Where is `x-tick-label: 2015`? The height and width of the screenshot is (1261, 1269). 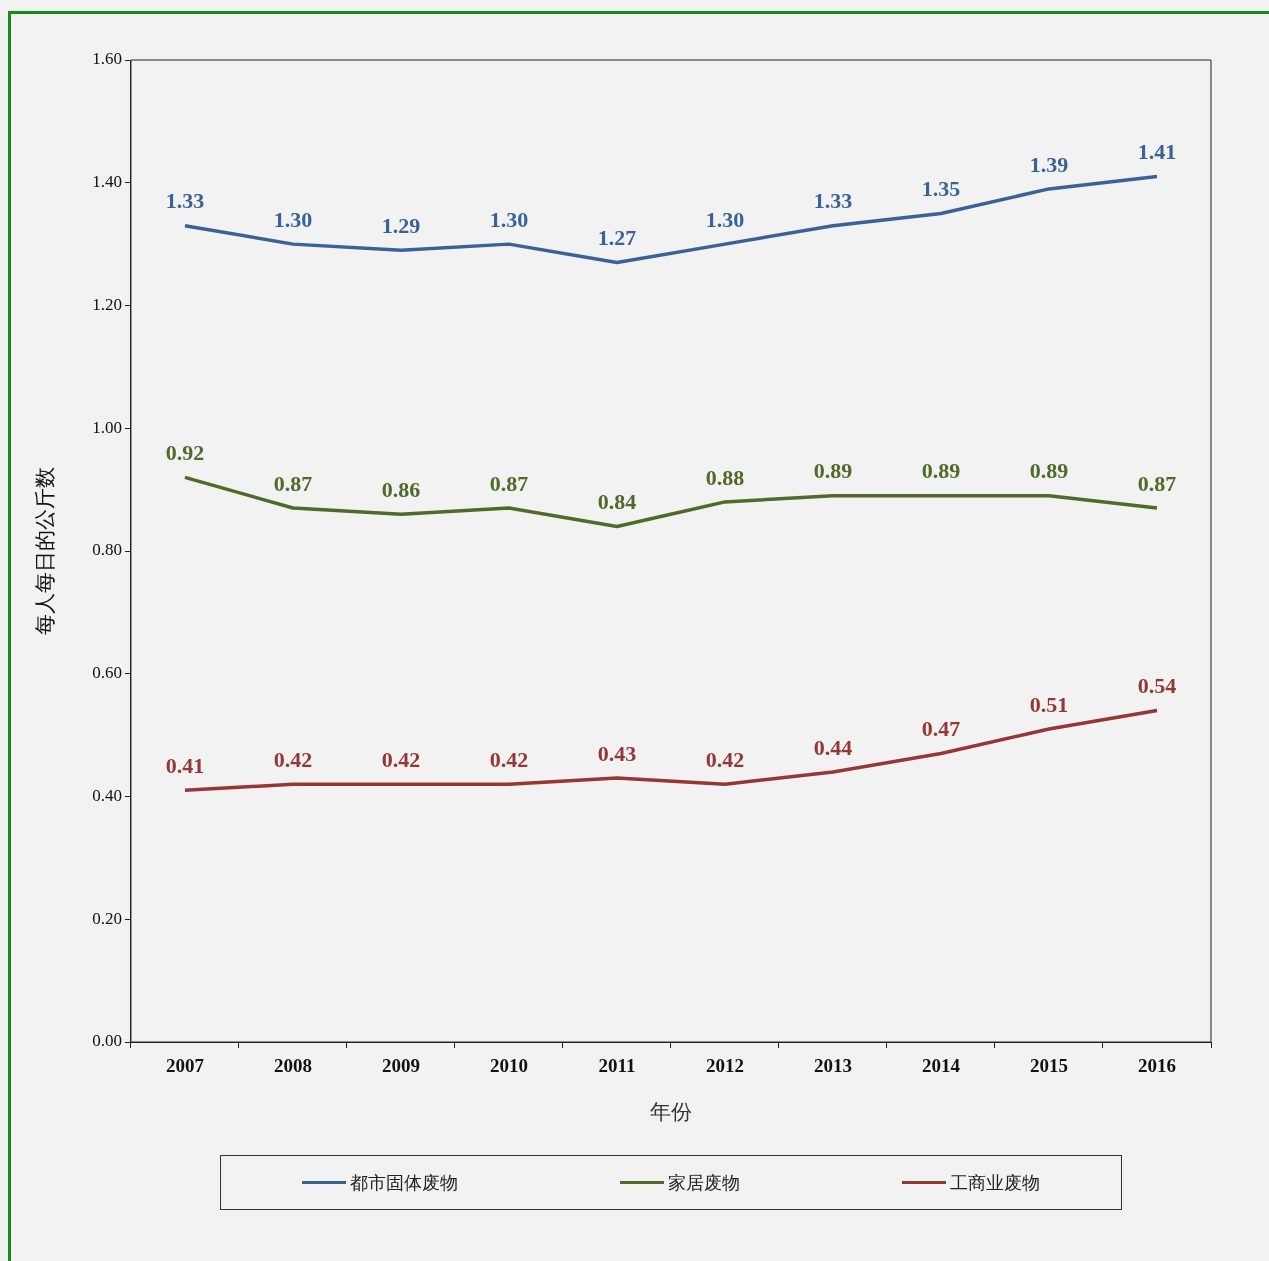 x-tick-label: 2015 is located at coordinates (1048, 1066).